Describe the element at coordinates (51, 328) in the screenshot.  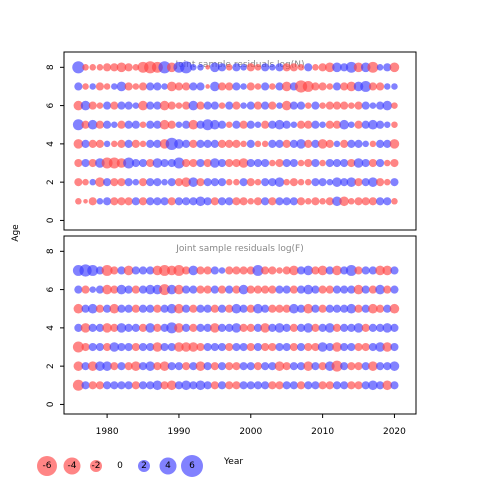
I see `y-tick-label: 4` at that location.